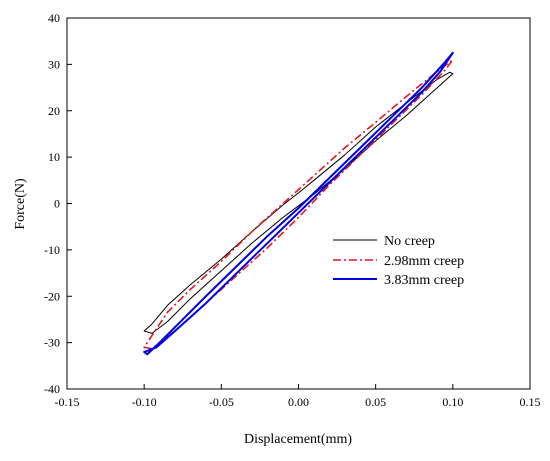  What do you see at coordinates (20, 204) in the screenshot?
I see `y-axis-label: Force(N)` at bounding box center [20, 204].